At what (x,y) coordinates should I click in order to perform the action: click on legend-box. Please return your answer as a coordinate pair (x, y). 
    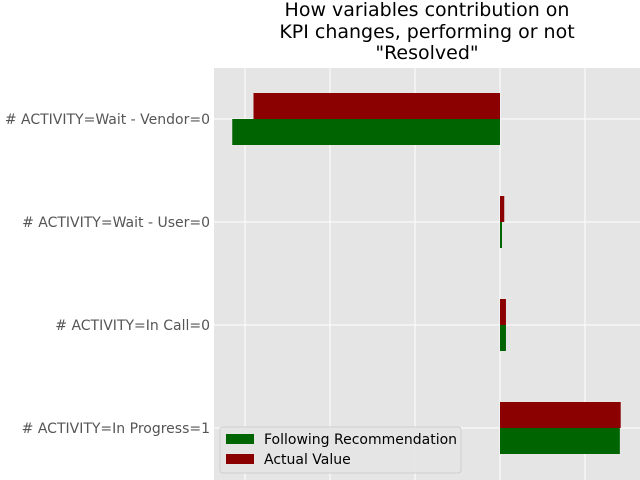
    Looking at the image, I should click on (340, 450).